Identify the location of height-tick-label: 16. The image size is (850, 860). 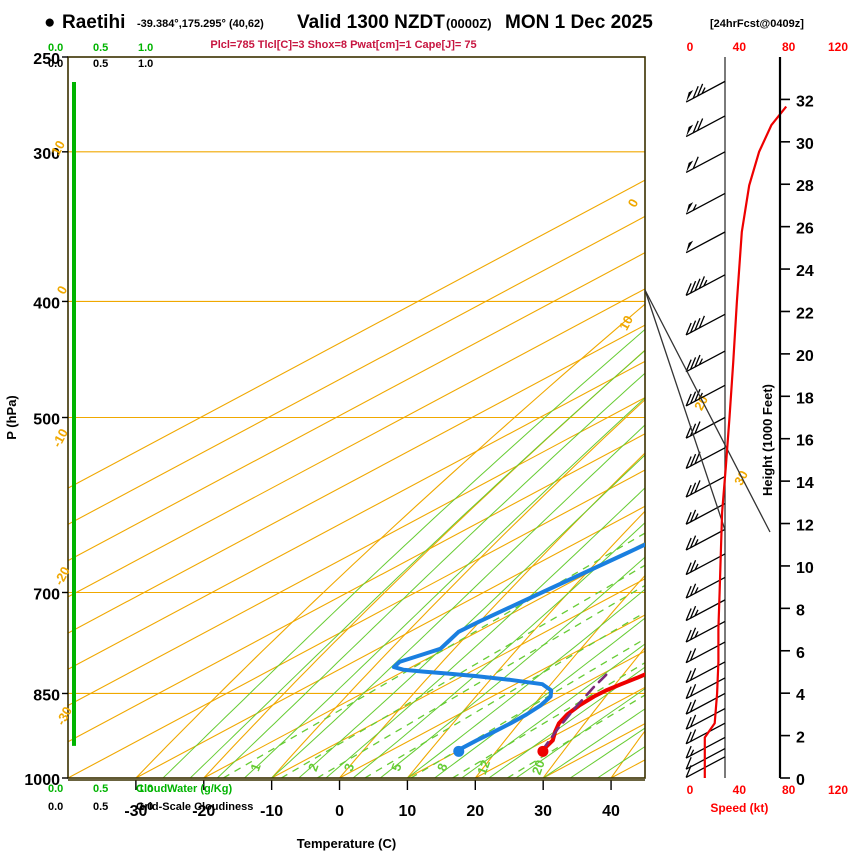
(805, 441).